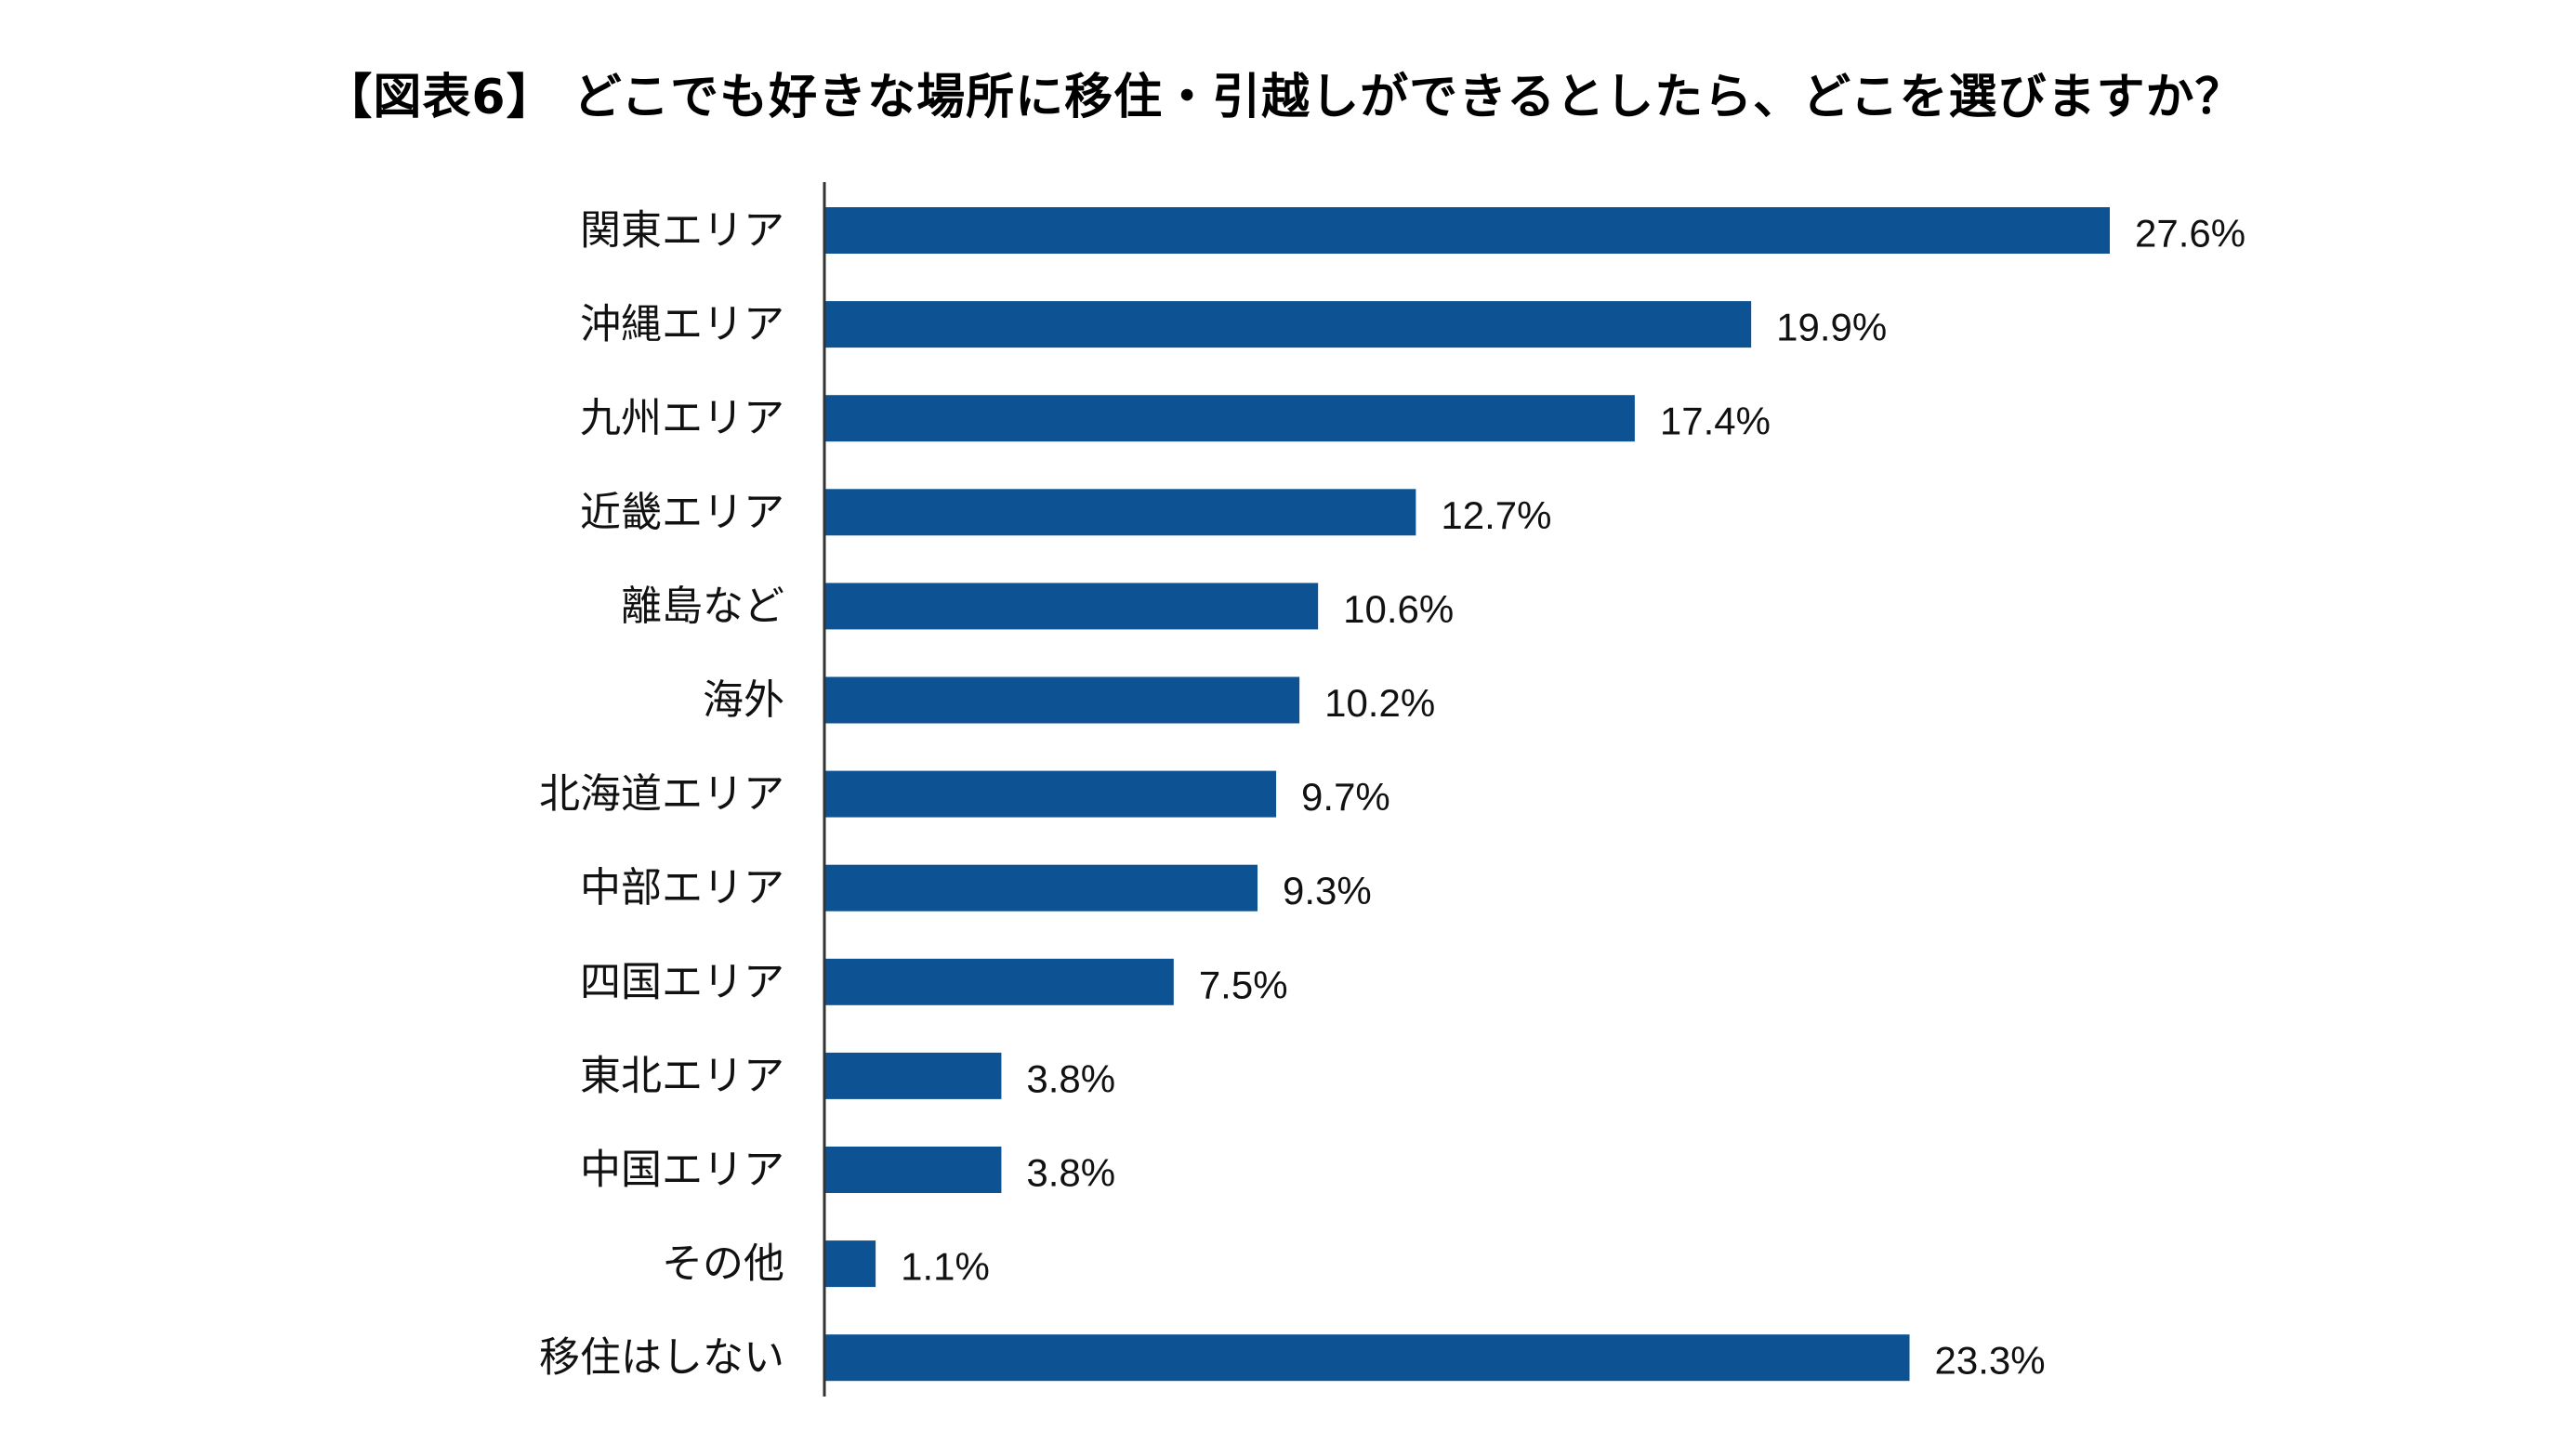  I want to click on category-label: 移住はしない, so click(661, 1358).